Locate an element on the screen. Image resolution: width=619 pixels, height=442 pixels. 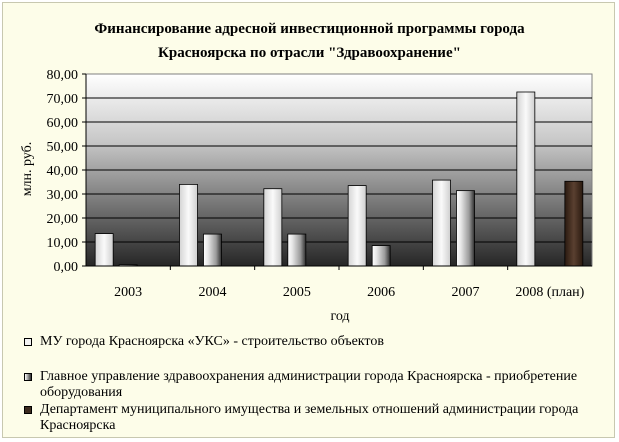
x-tick-label: 2004 is located at coordinates (213, 292).